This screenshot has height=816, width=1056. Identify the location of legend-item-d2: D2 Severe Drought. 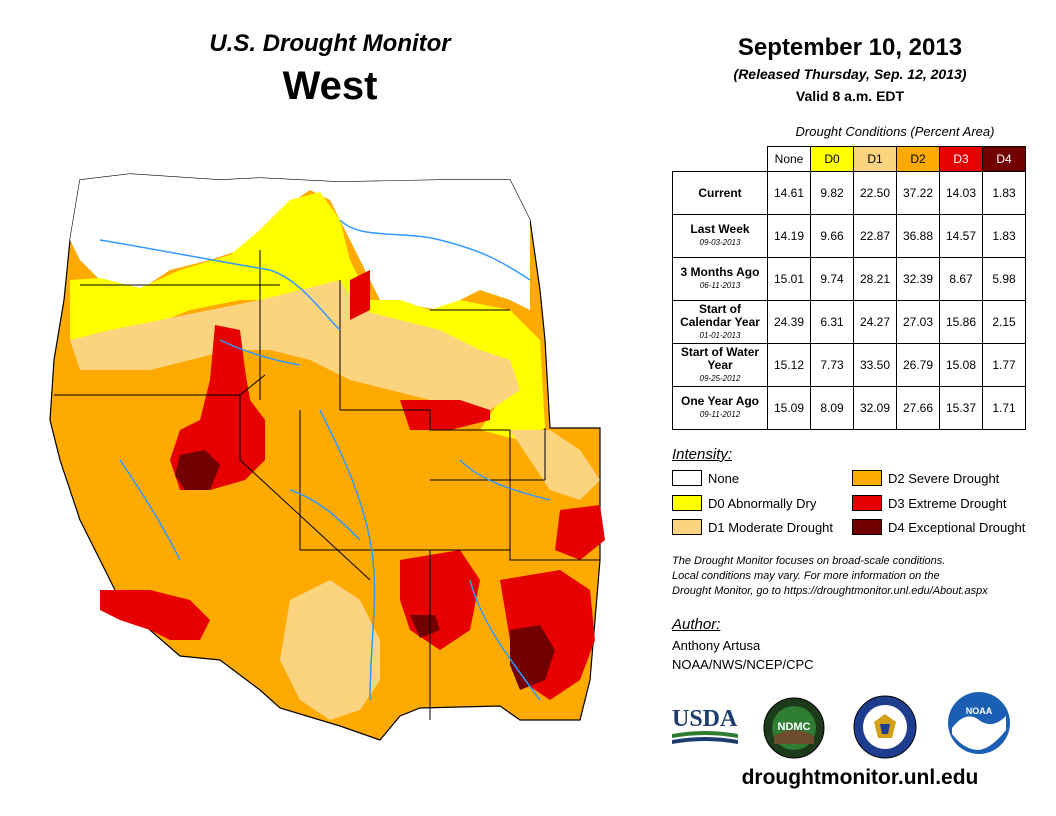
(925, 478).